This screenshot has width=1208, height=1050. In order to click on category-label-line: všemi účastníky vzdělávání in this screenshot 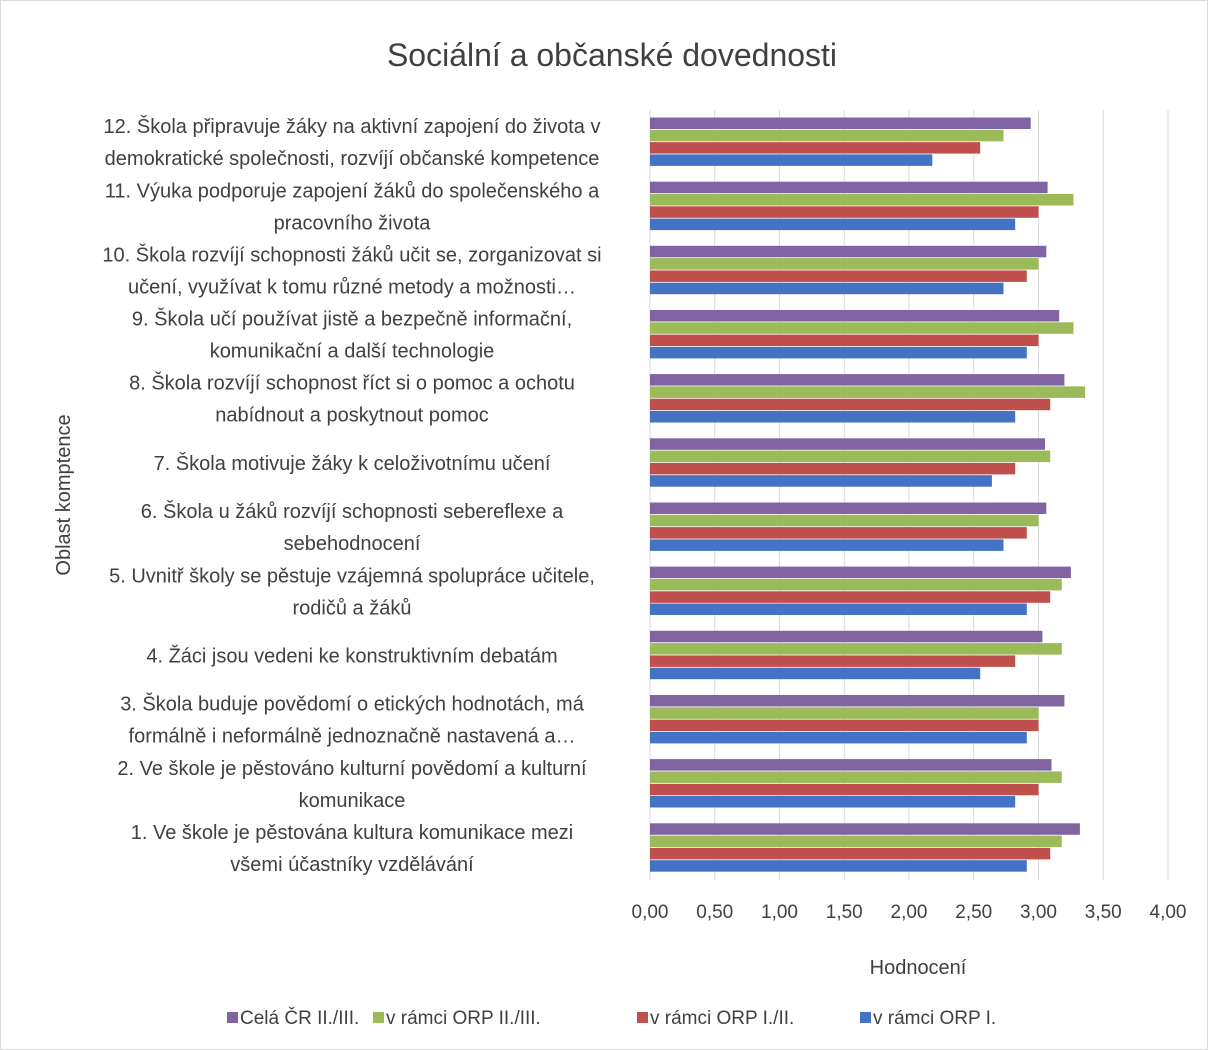, I will do `click(352, 865)`.